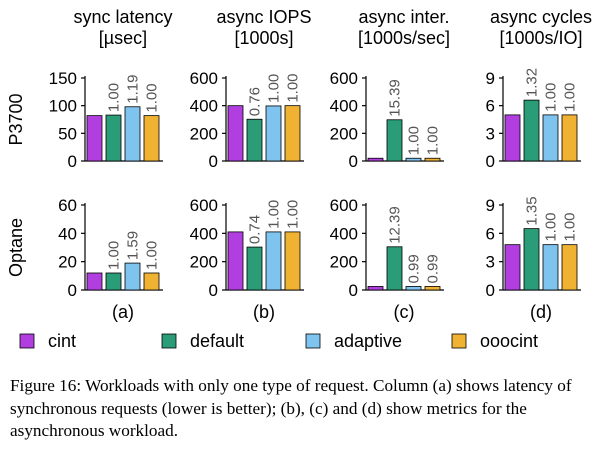 This screenshot has width=600, height=465. What do you see at coordinates (67, 233) in the screenshot?
I see `panel-optane-1-ytick-label-2: 40` at bounding box center [67, 233].